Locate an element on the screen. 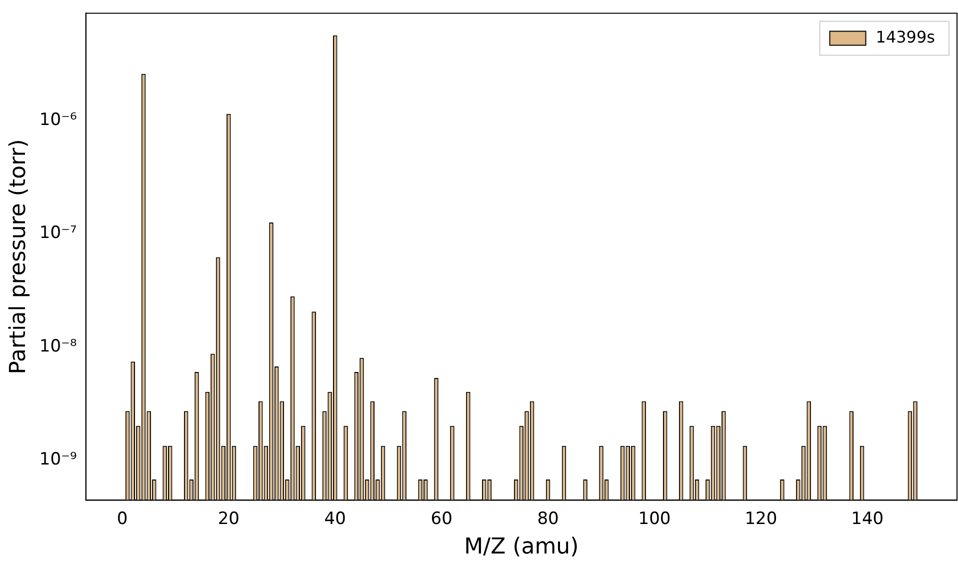 The image size is (958, 565). y-tick-label: 10⁻⁶ is located at coordinates (58, 120).